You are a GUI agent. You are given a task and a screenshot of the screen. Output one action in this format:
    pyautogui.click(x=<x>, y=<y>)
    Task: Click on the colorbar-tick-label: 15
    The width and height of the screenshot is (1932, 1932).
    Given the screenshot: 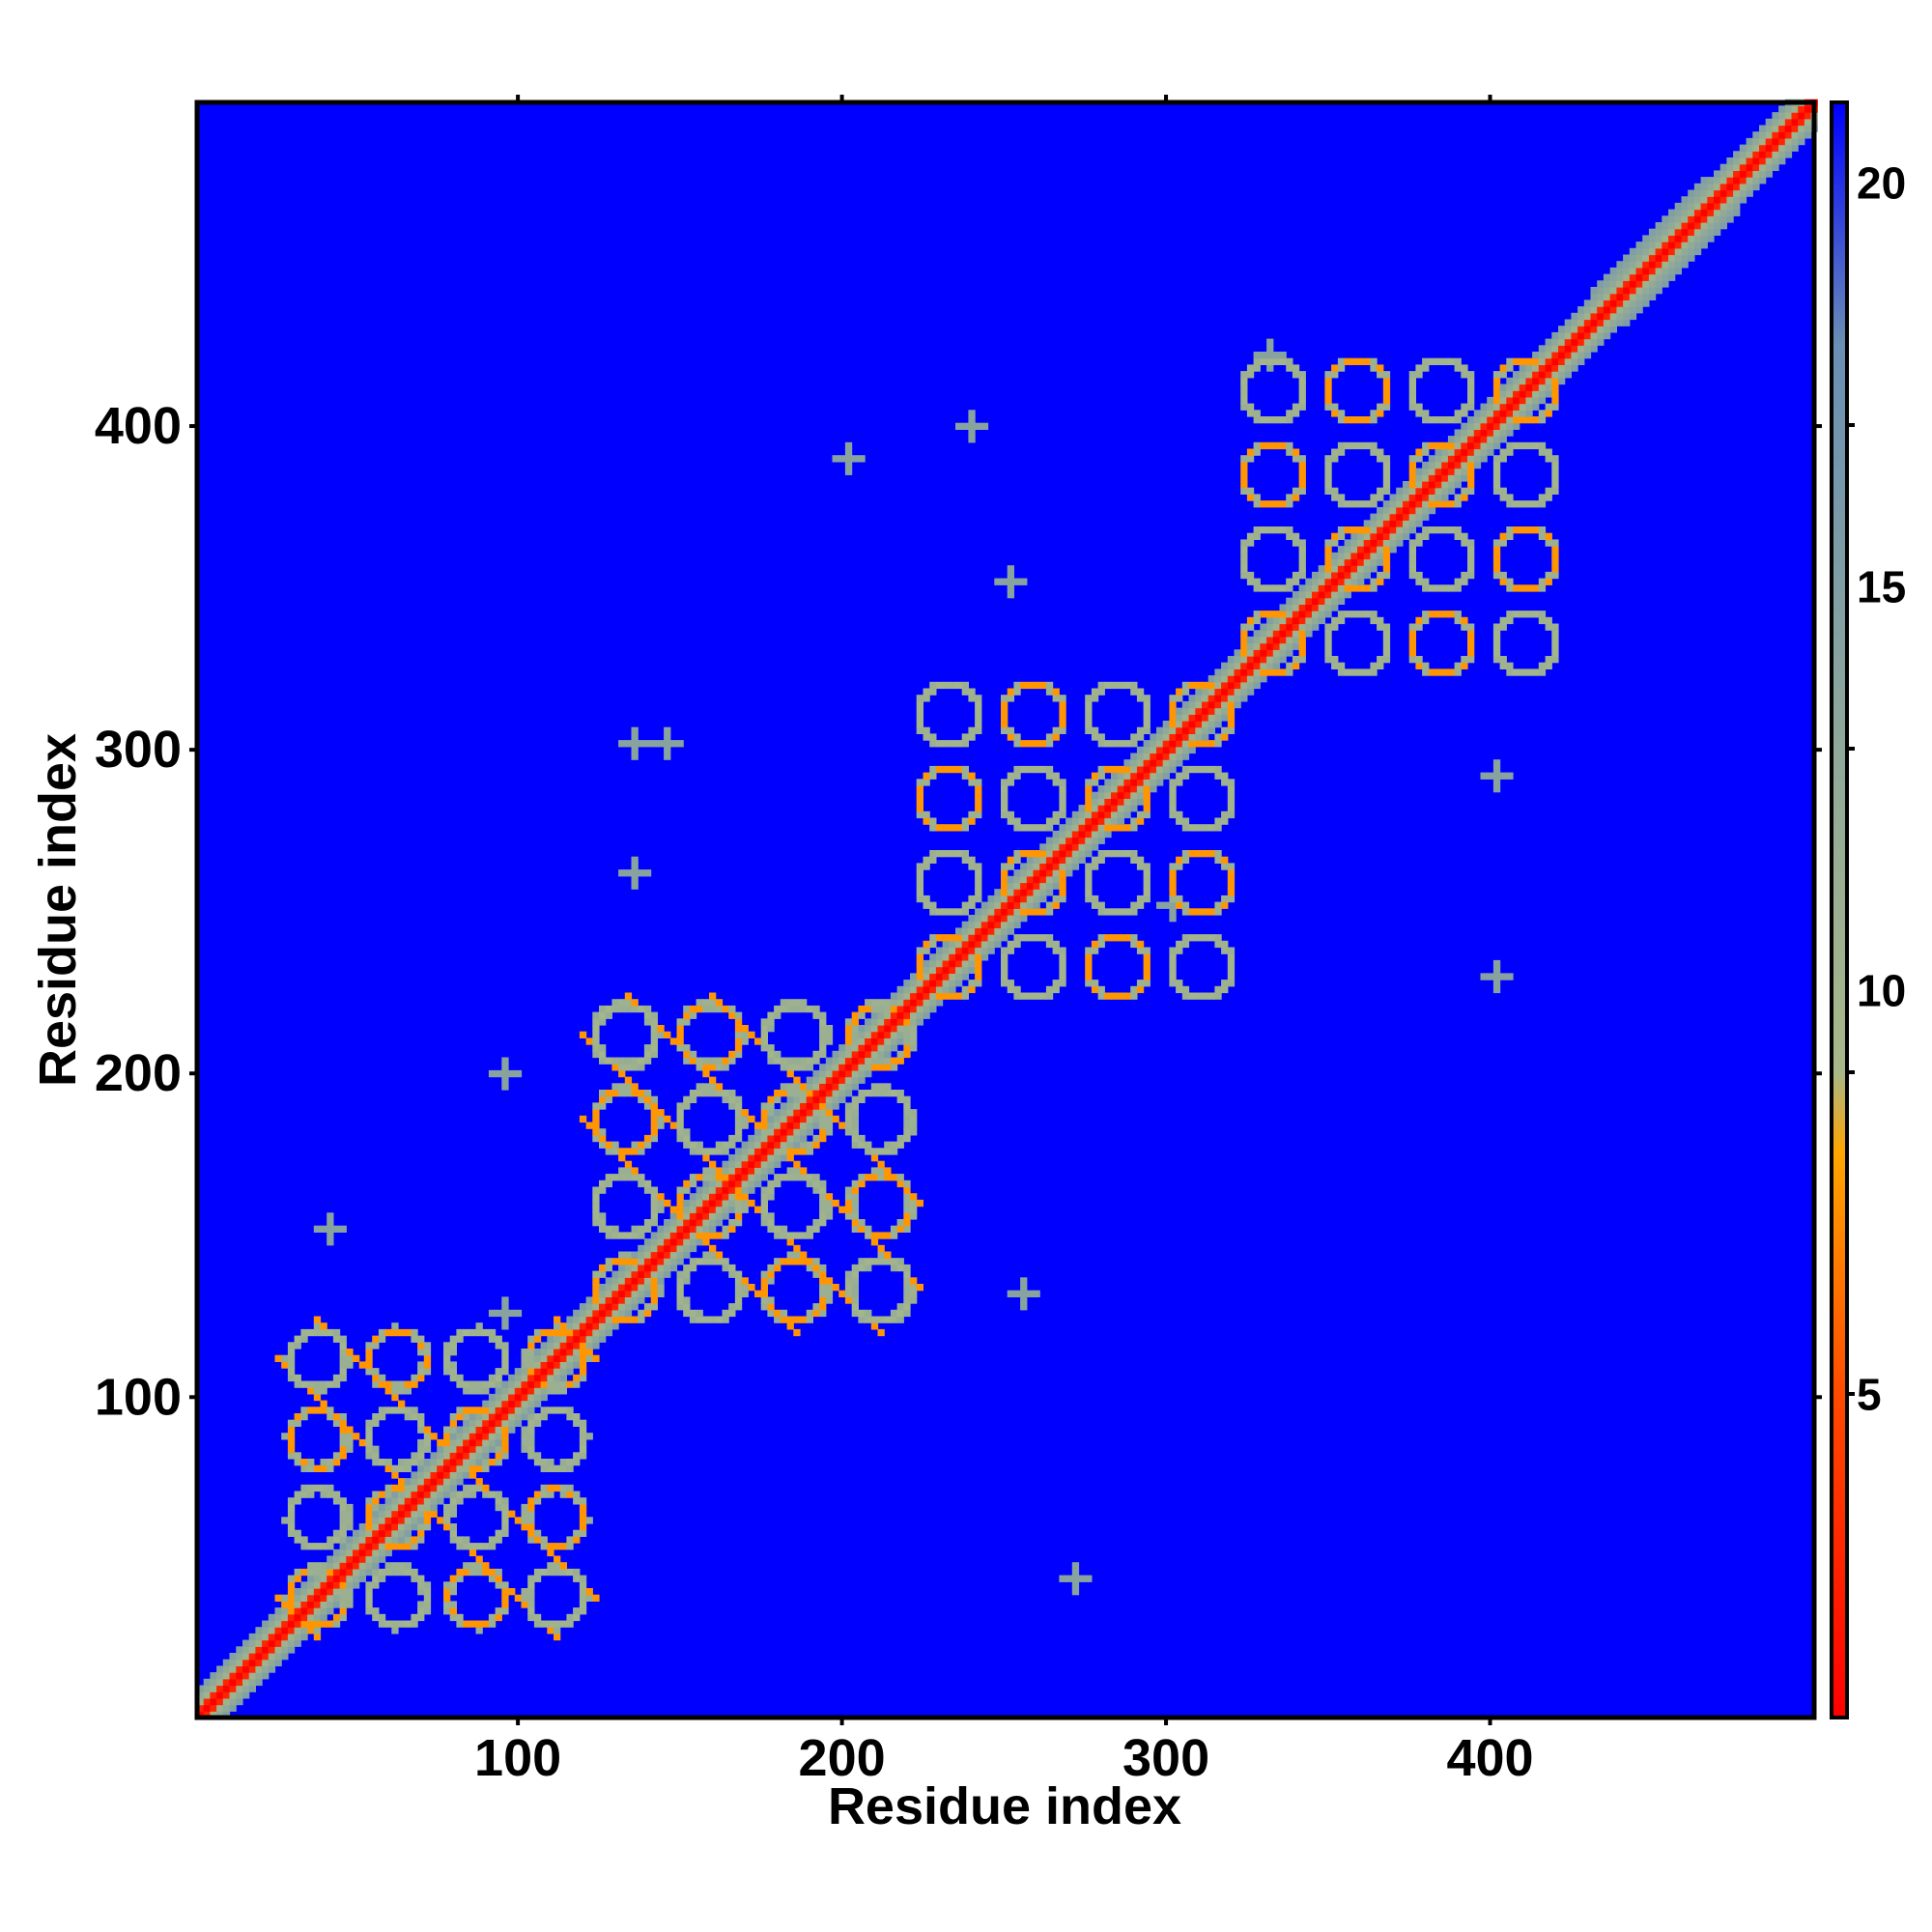 What is the action you would take?
    pyautogui.click(x=1881, y=587)
    